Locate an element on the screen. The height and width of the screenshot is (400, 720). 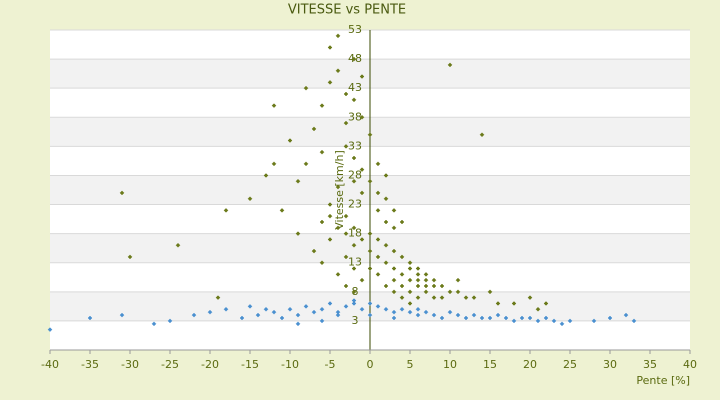
x-tick-label: -30 is located at coordinates (130, 364).